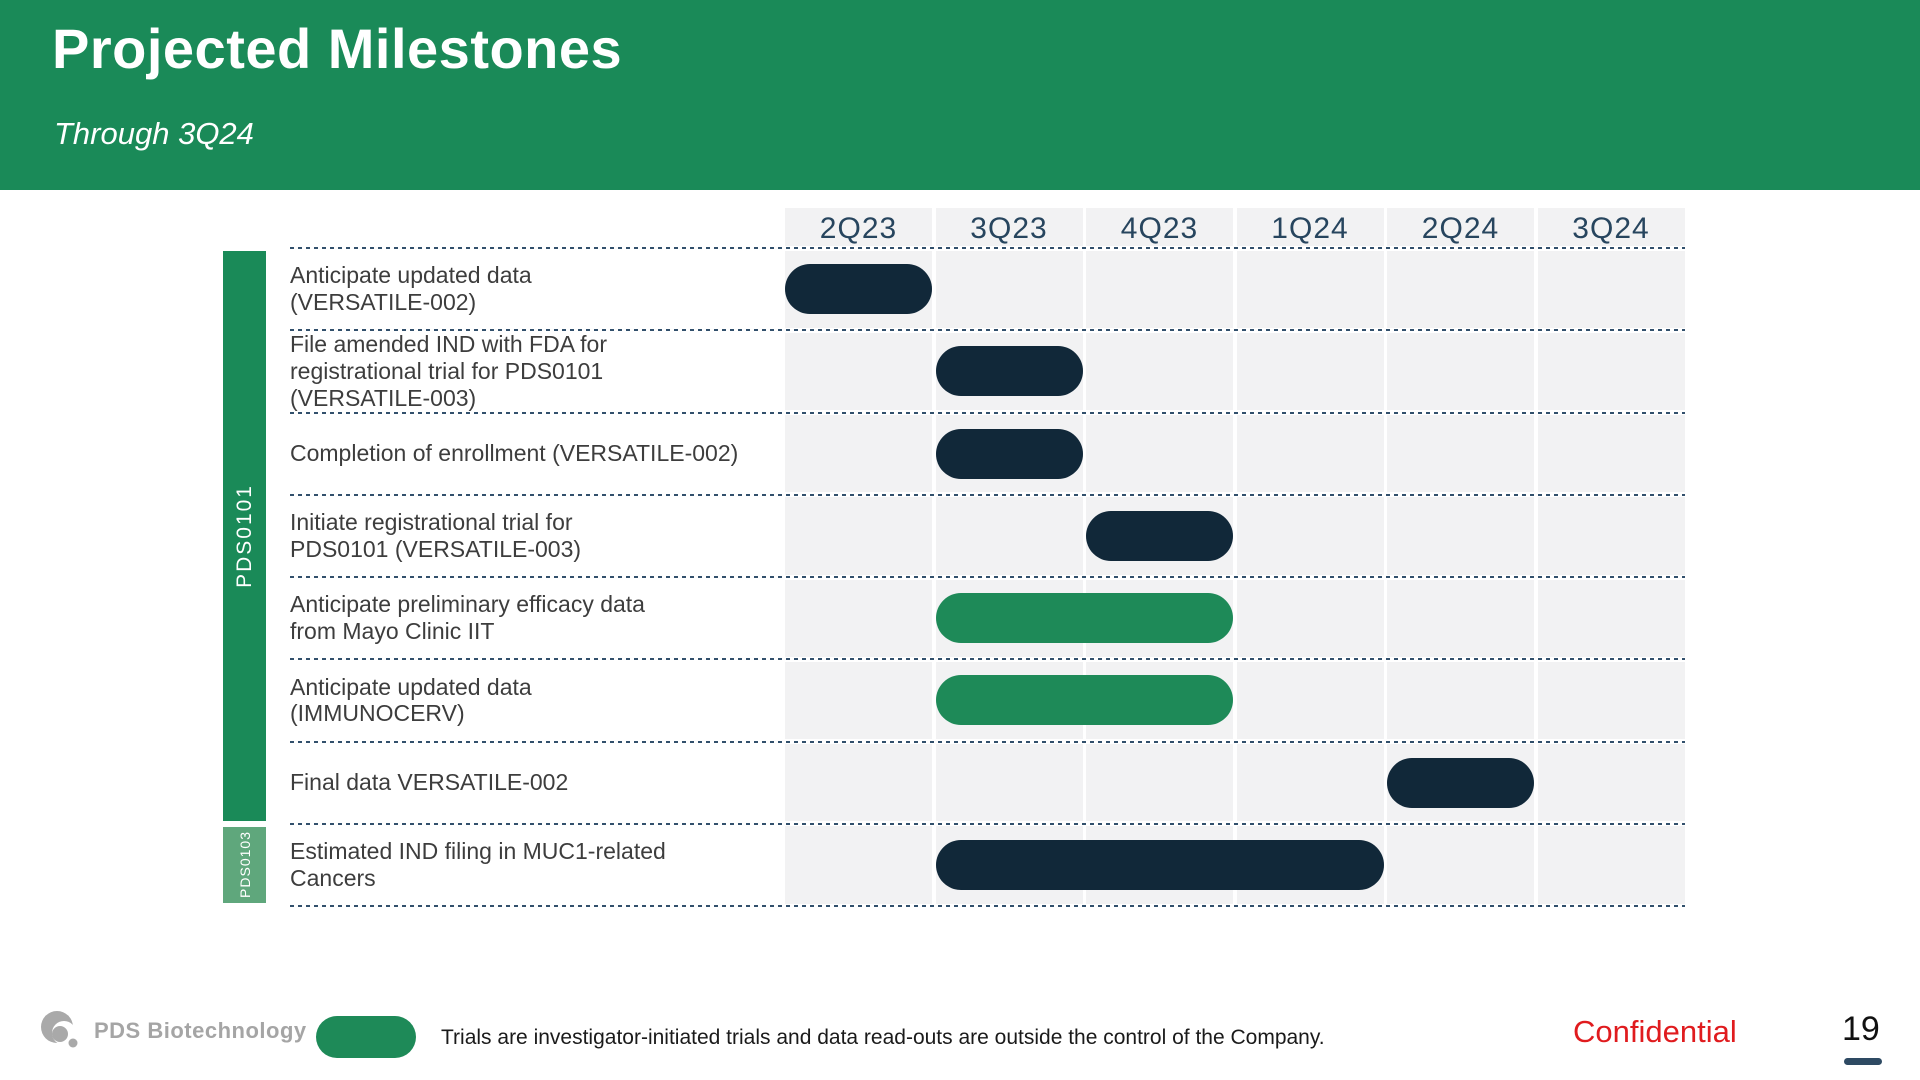 The image size is (1920, 1080). Describe the element at coordinates (858, 228) in the screenshot. I see `quarter-header-label: 2Q23` at that location.